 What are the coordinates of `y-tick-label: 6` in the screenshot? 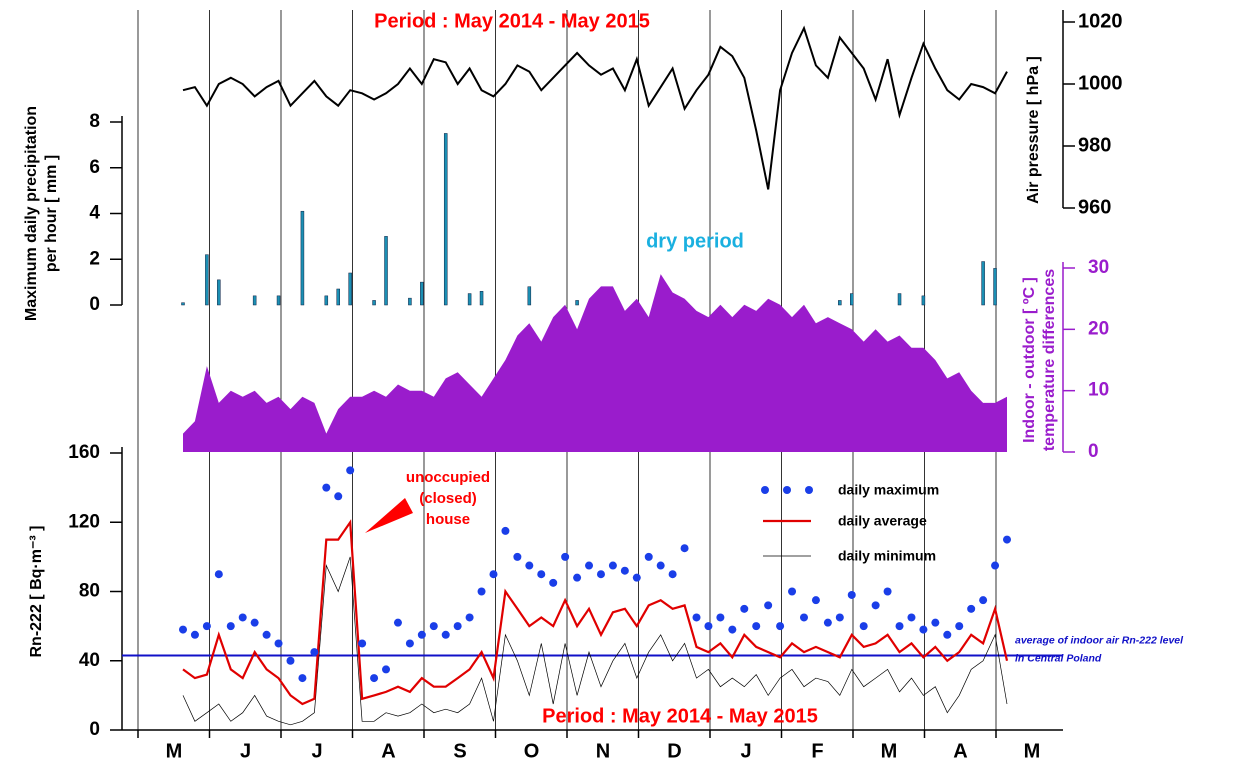 It's located at (94, 167).